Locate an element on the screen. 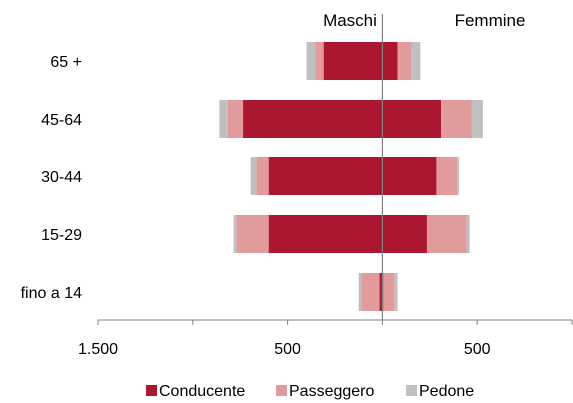  category-label: 65 + is located at coordinates (66, 62).